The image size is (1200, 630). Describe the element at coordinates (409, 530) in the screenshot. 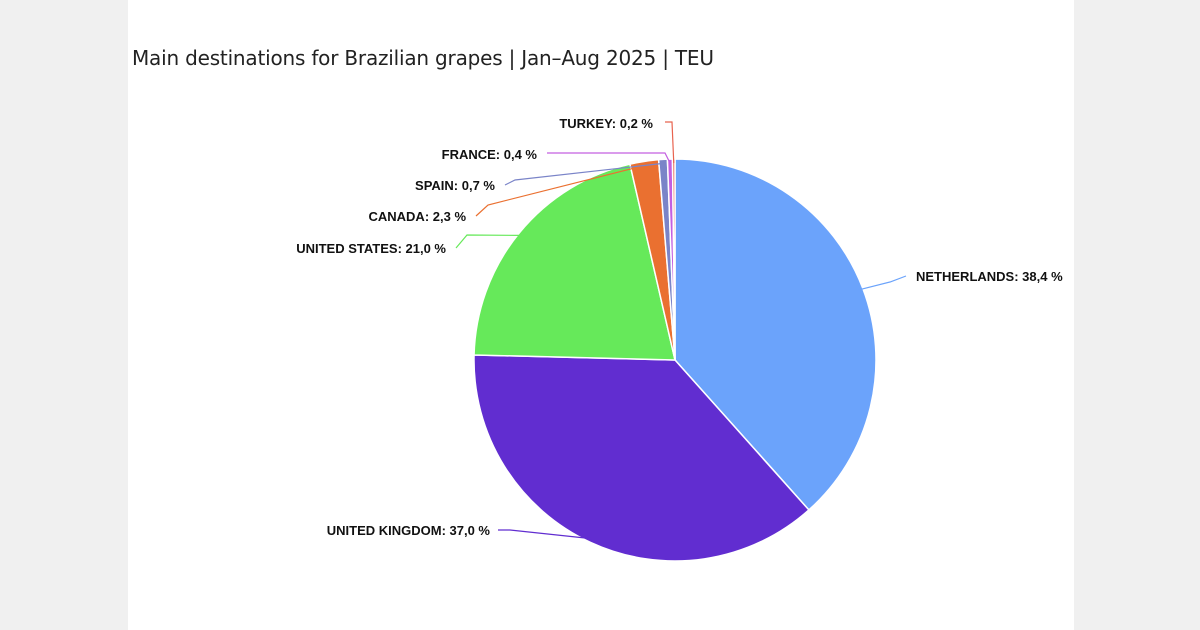

I see `slice-label-united-kingdom: UNITED KINGDOM: 37,0 %` at that location.